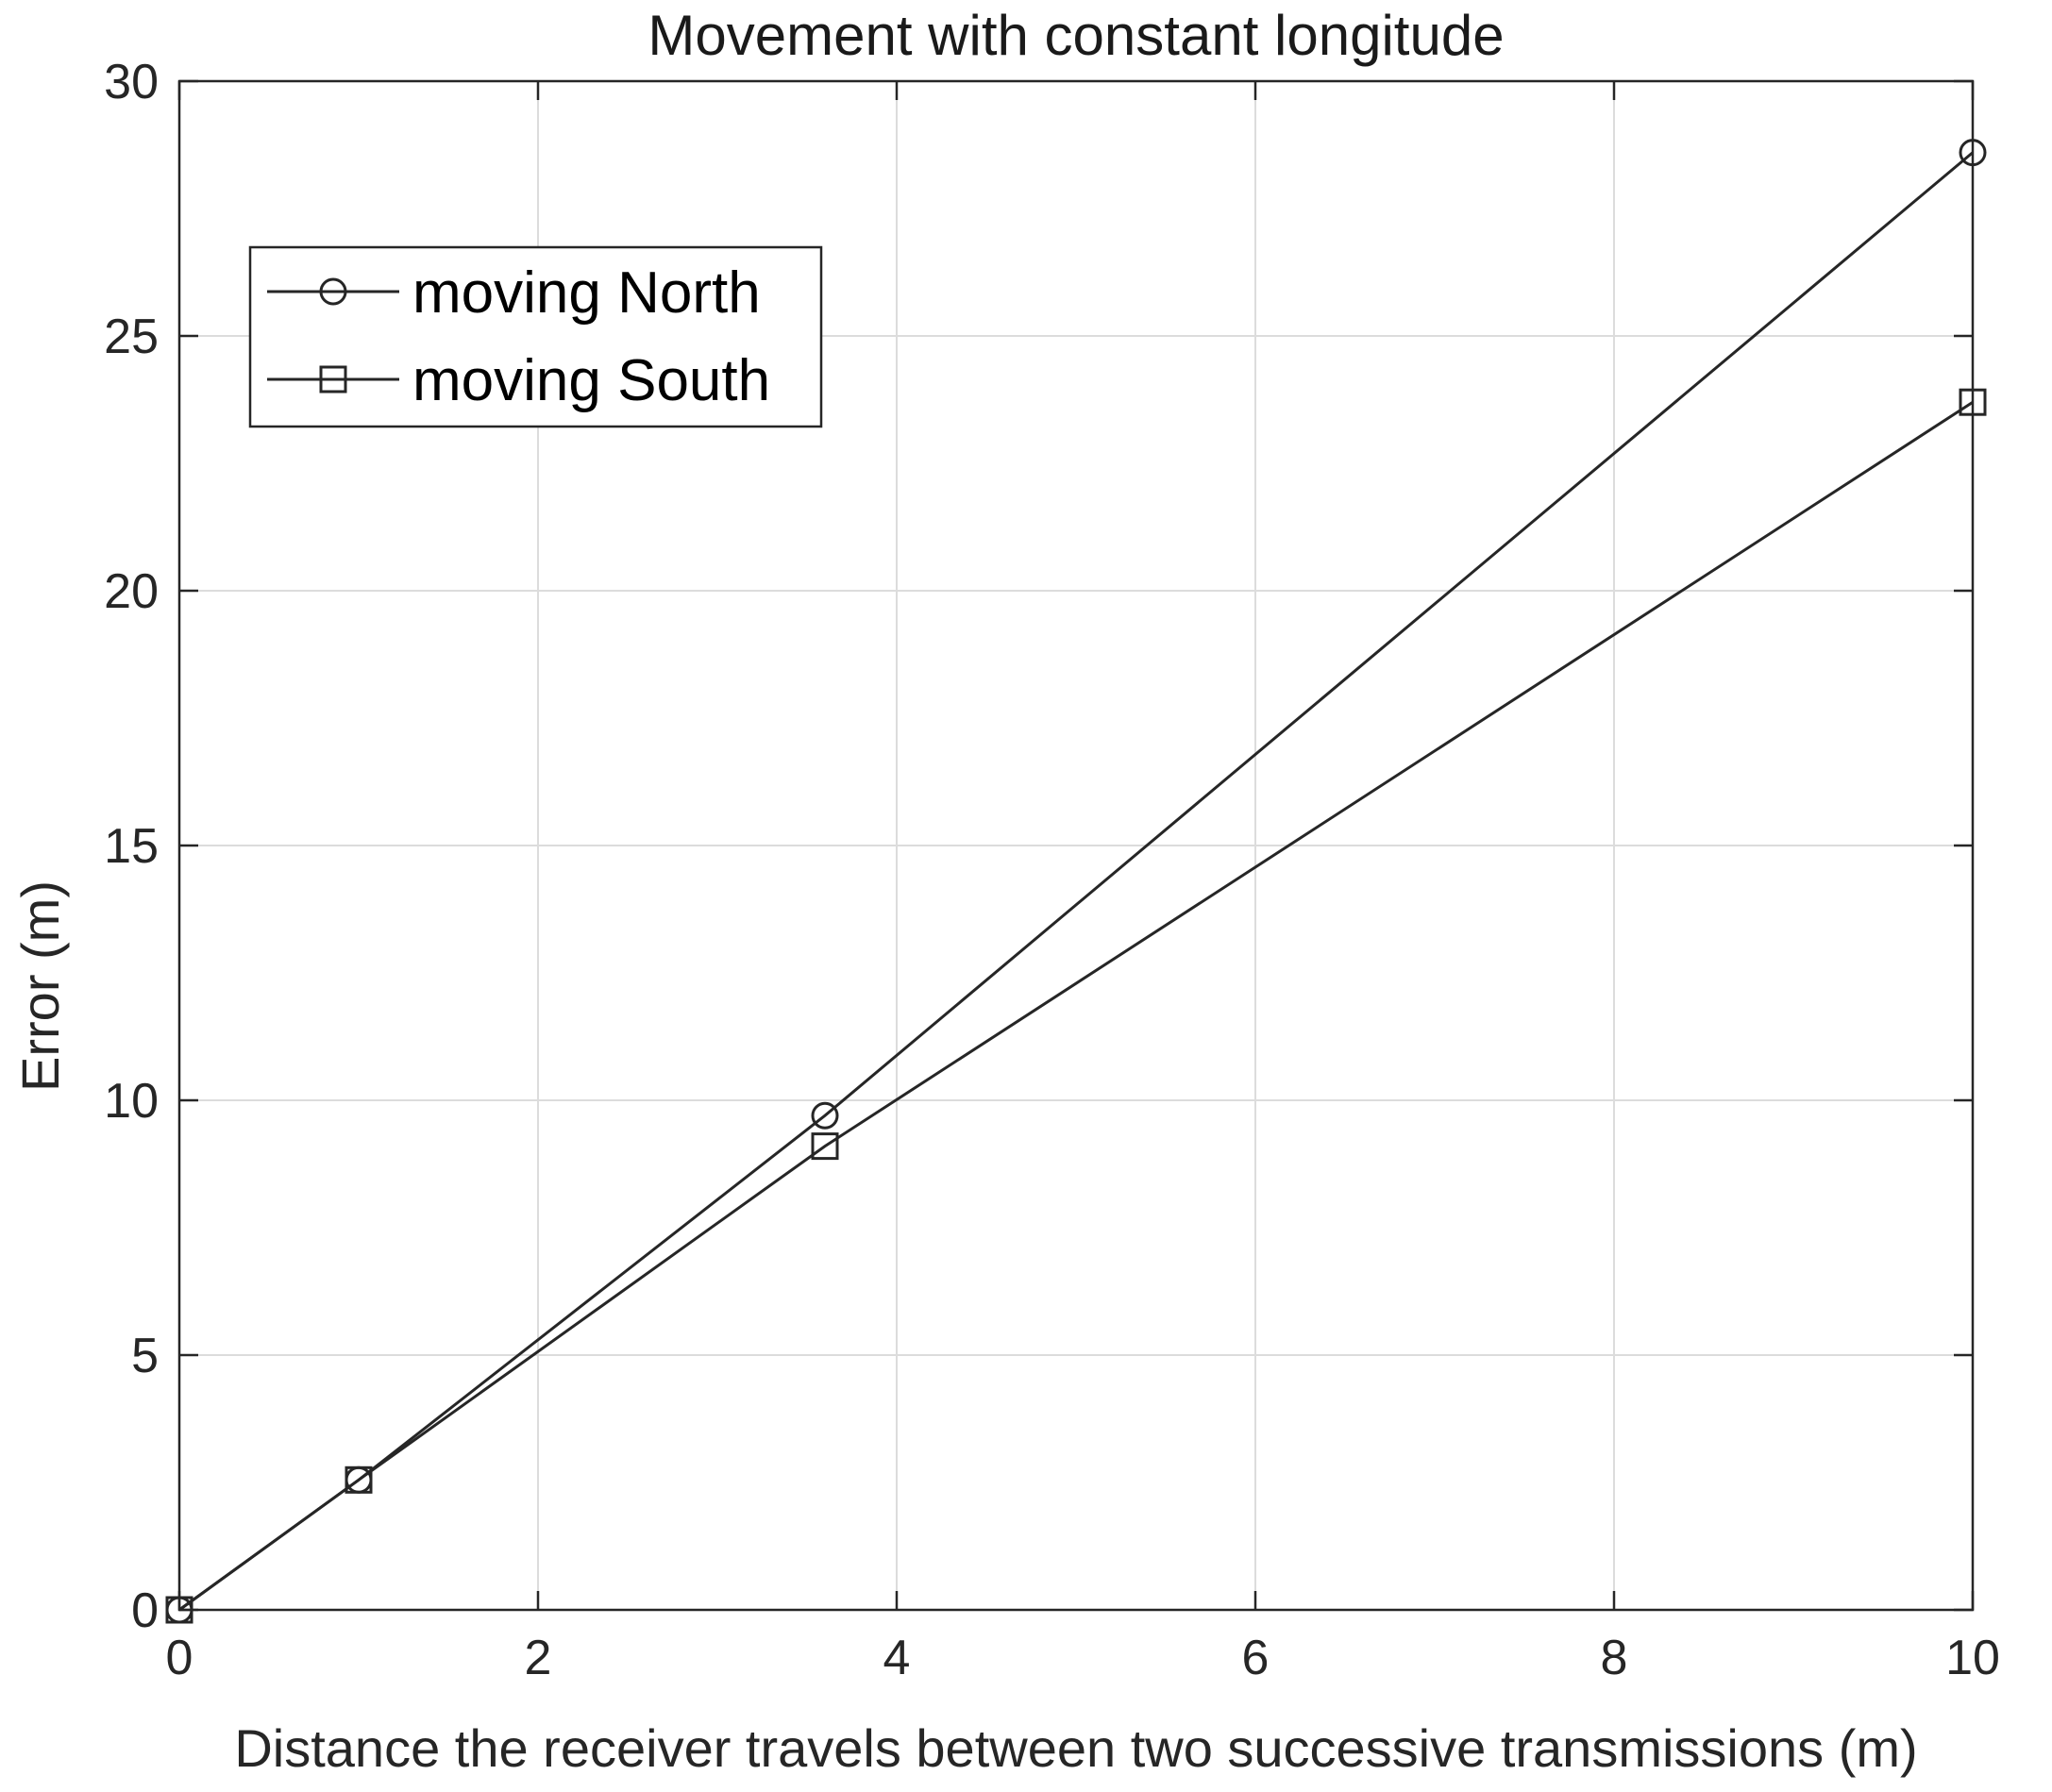 The height and width of the screenshot is (1792, 2052). Describe the element at coordinates (145, 1356) in the screenshot. I see `y-tick-label: 5` at that location.